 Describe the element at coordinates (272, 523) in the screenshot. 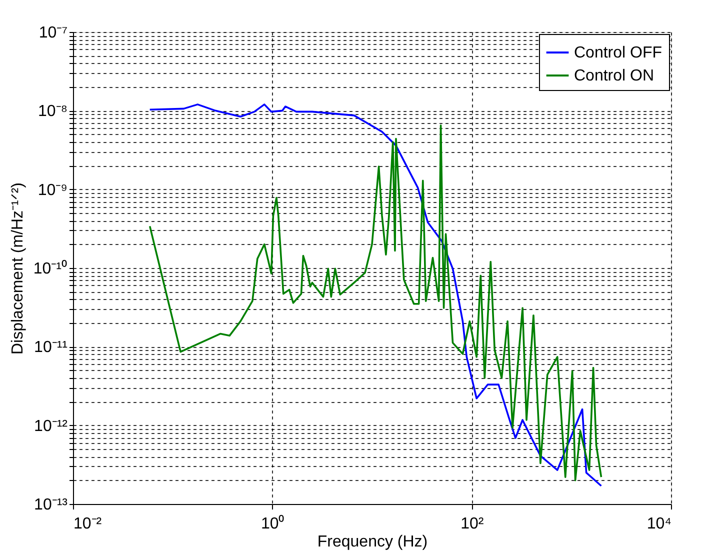

I see `x-tick-label: 10⁰` at that location.